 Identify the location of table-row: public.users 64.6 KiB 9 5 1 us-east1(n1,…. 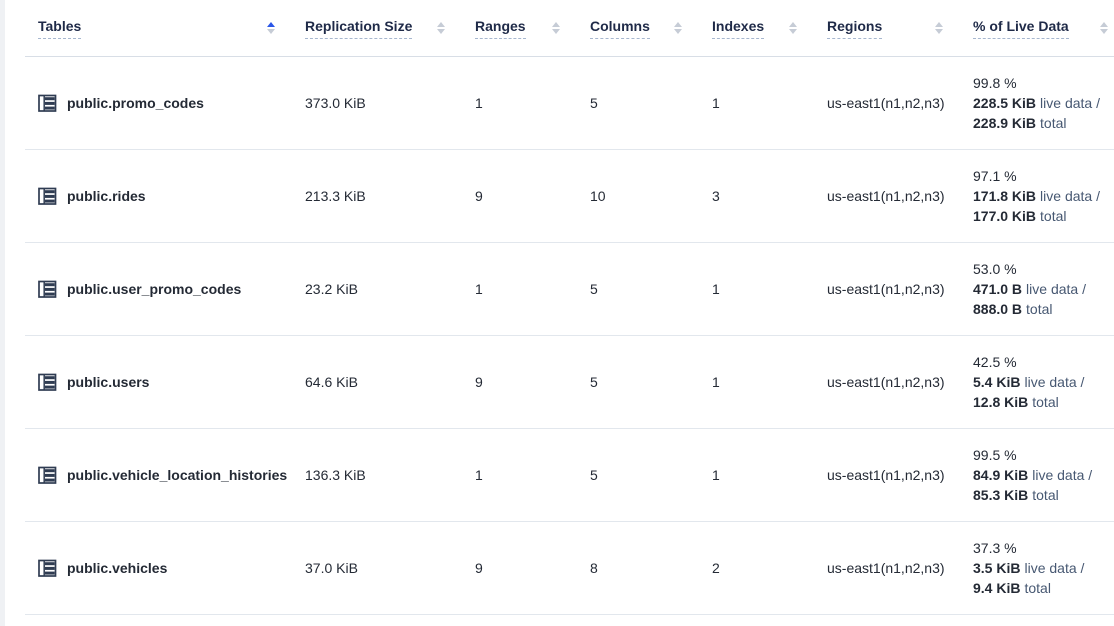
(569, 382).